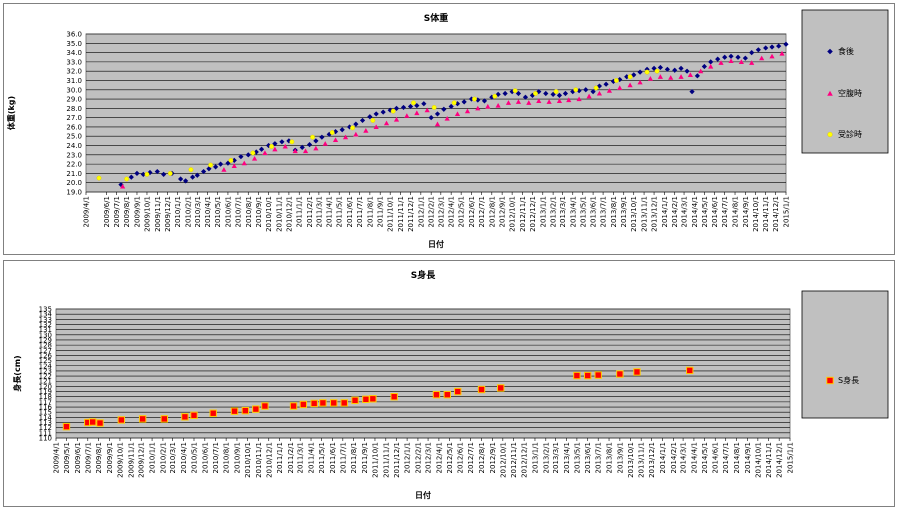  What do you see at coordinates (452, 211) in the screenshot?
I see `x-tick-label: 2012/4/1` at bounding box center [452, 211].